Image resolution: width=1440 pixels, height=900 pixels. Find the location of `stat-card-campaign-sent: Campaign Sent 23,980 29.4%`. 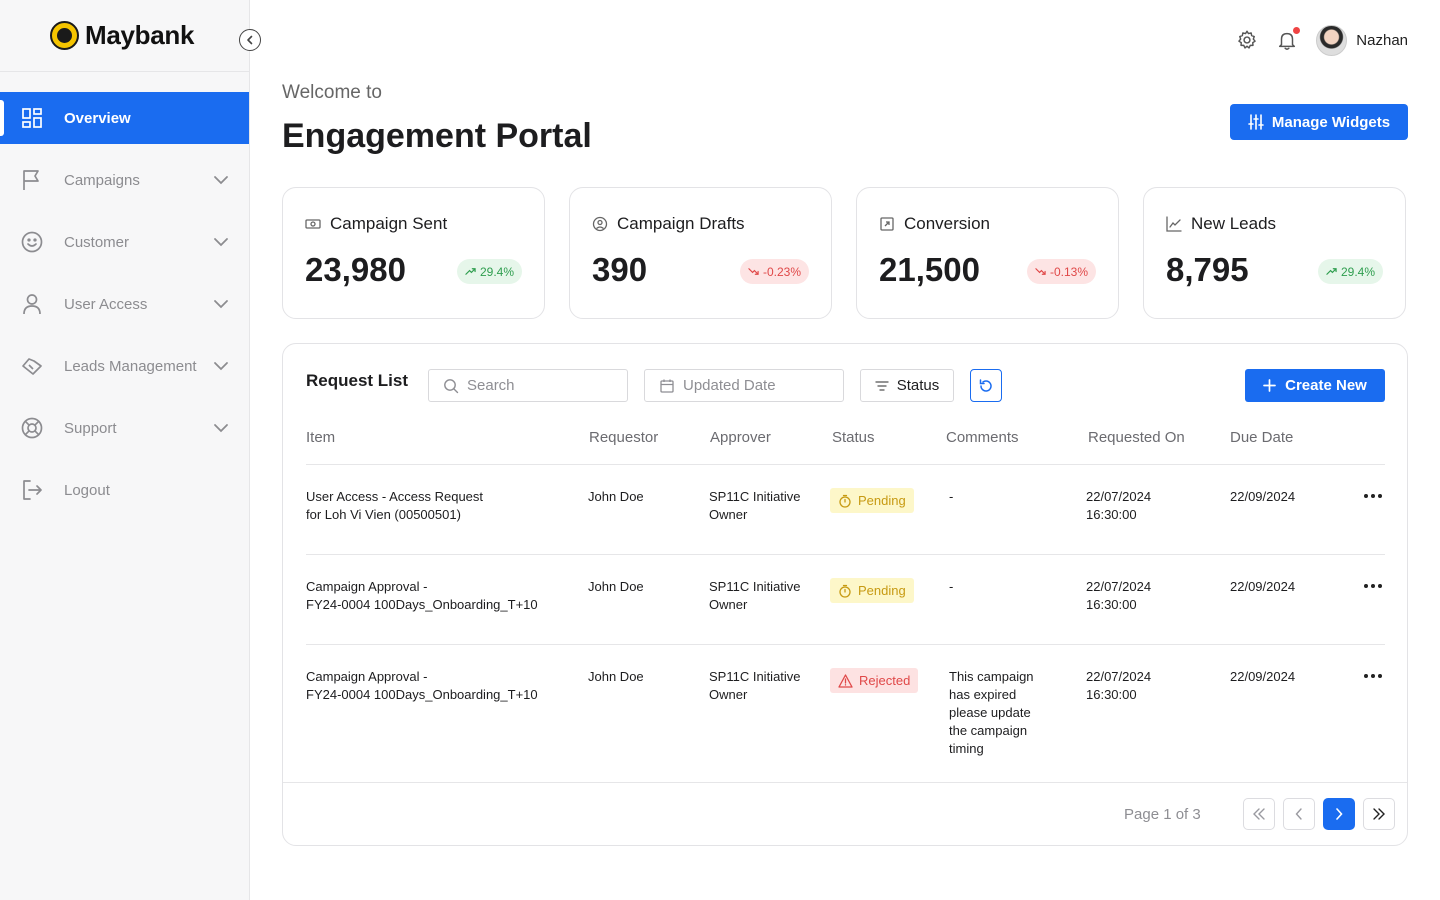

stat-card-campaign-sent: Campaign Sent 23,980 29.4% is located at coordinates (413, 253).